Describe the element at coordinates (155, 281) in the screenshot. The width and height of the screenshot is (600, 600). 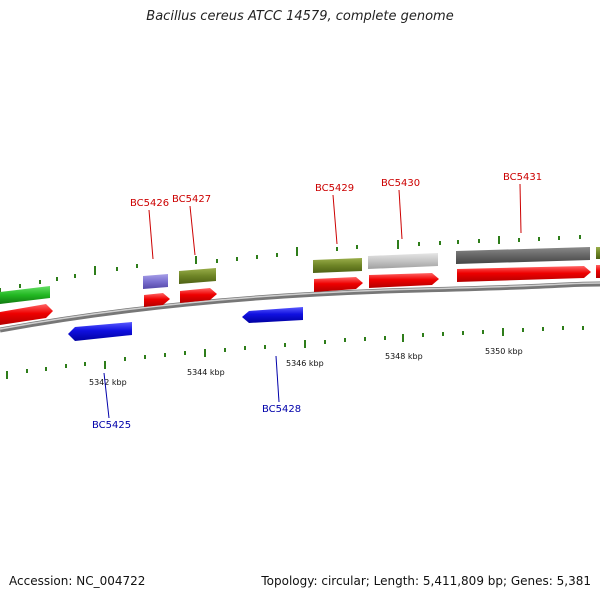
I see `feature-box-bc5426` at that location.